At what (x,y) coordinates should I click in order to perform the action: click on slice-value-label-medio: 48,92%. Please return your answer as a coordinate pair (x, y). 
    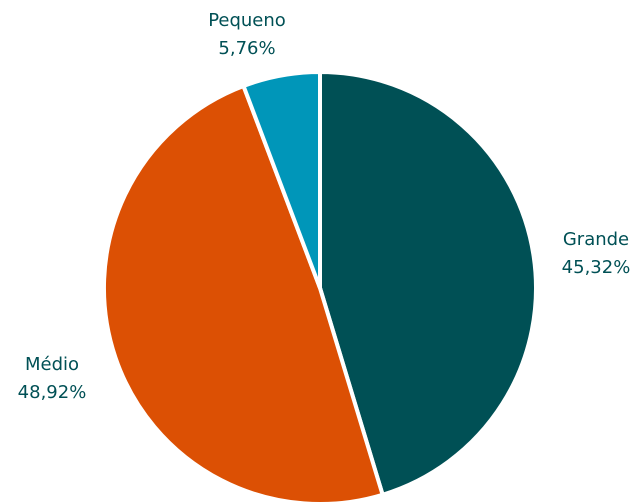
    Looking at the image, I should click on (52, 392).